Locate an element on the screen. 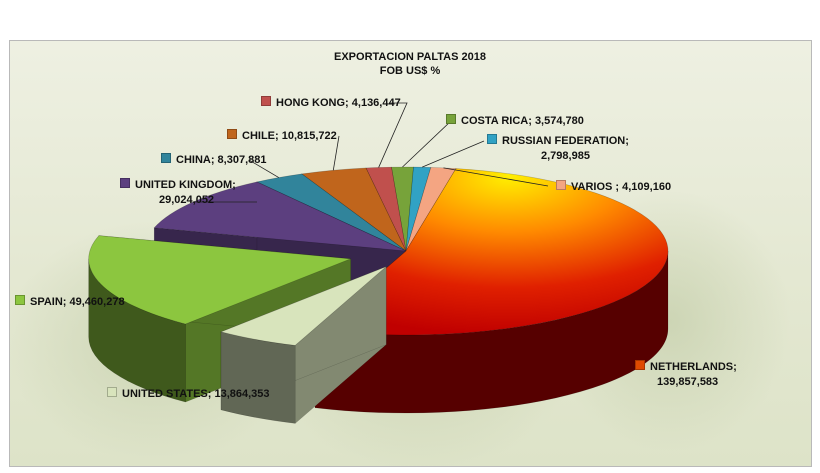 This screenshot has width=820, height=473. data-label-united-kingdom: UNITED KINGDOM; is located at coordinates (178, 185).